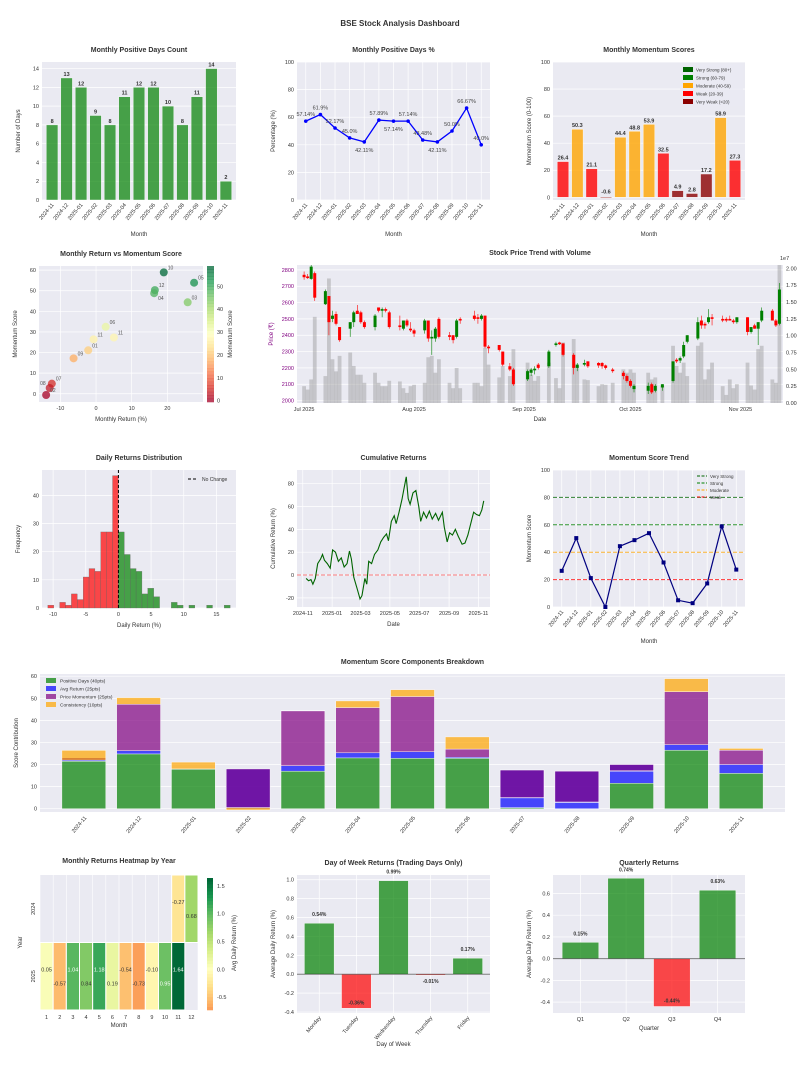  I want to click on colorbar-tick-label: 1.0, so click(221, 915).